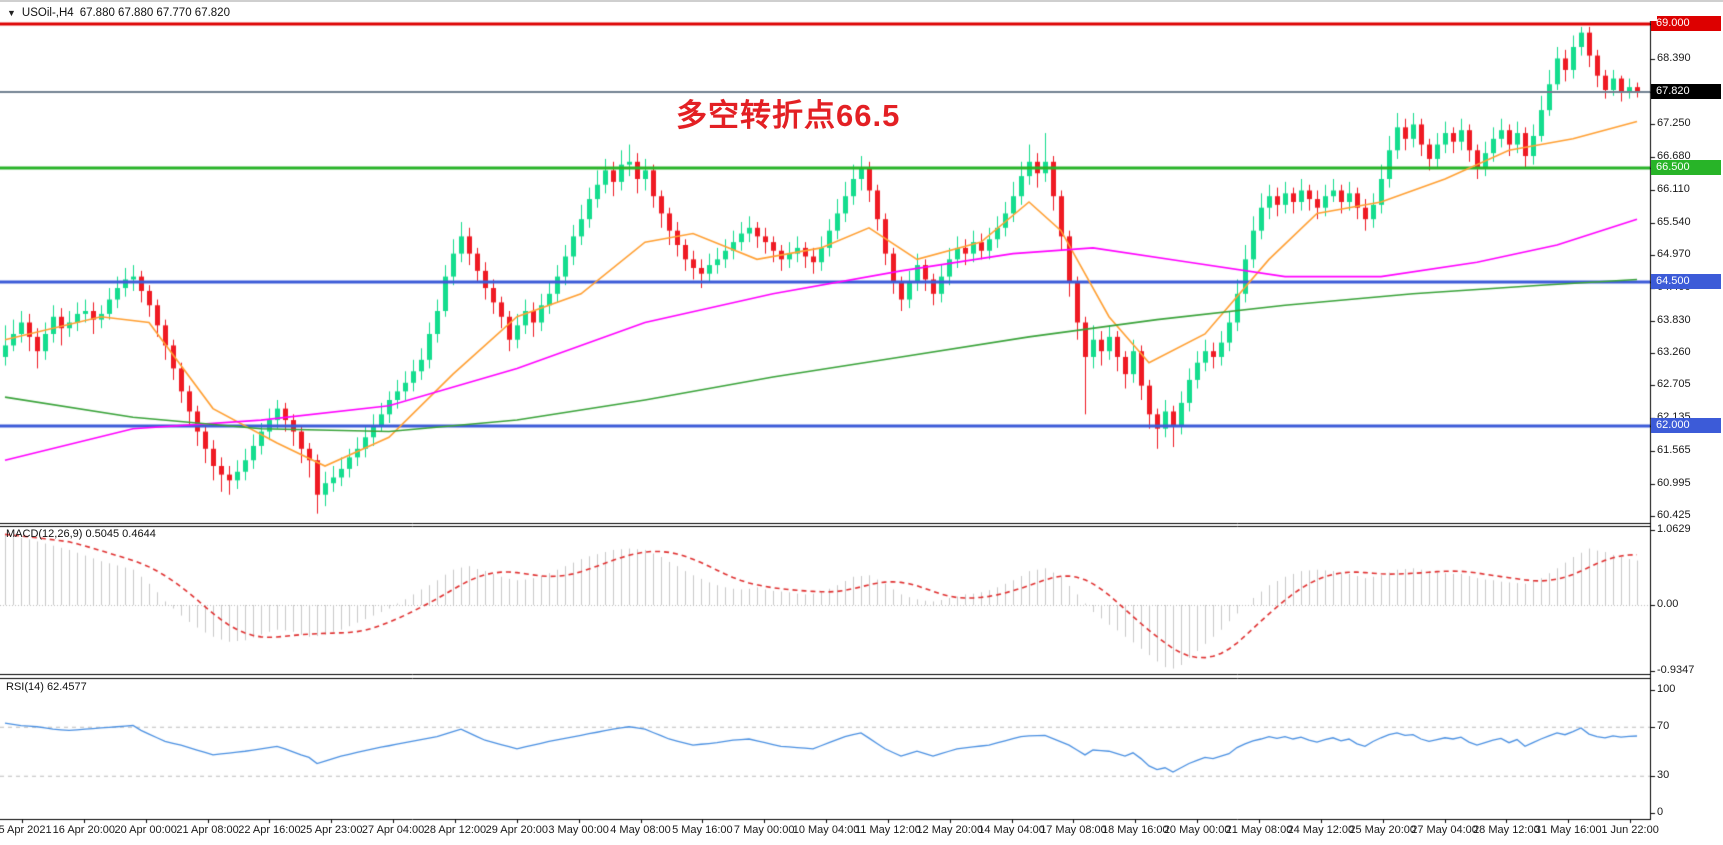 The height and width of the screenshot is (845, 1723). Describe the element at coordinates (207, 830) in the screenshot. I see `time-axis-label: 21 Apr 08:00` at that location.